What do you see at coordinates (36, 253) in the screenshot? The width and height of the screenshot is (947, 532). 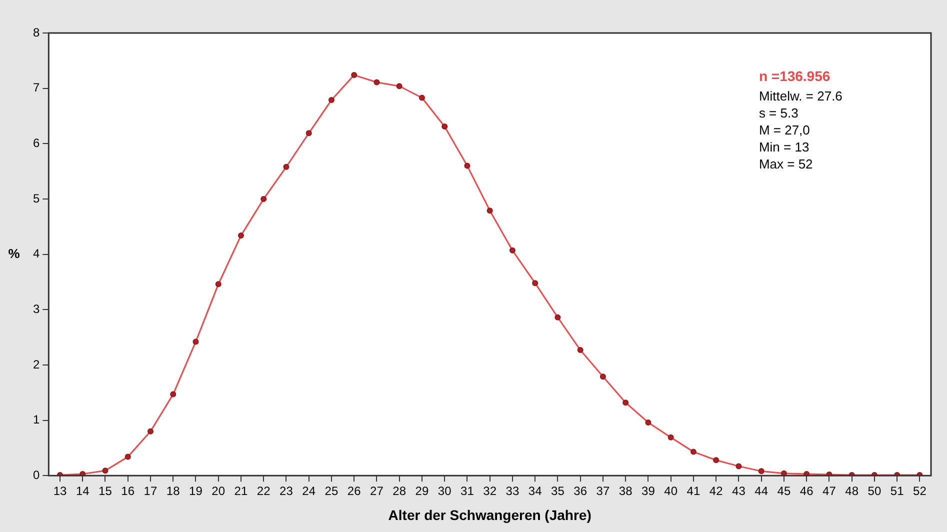 I see `y-tick-label: 4` at bounding box center [36, 253].